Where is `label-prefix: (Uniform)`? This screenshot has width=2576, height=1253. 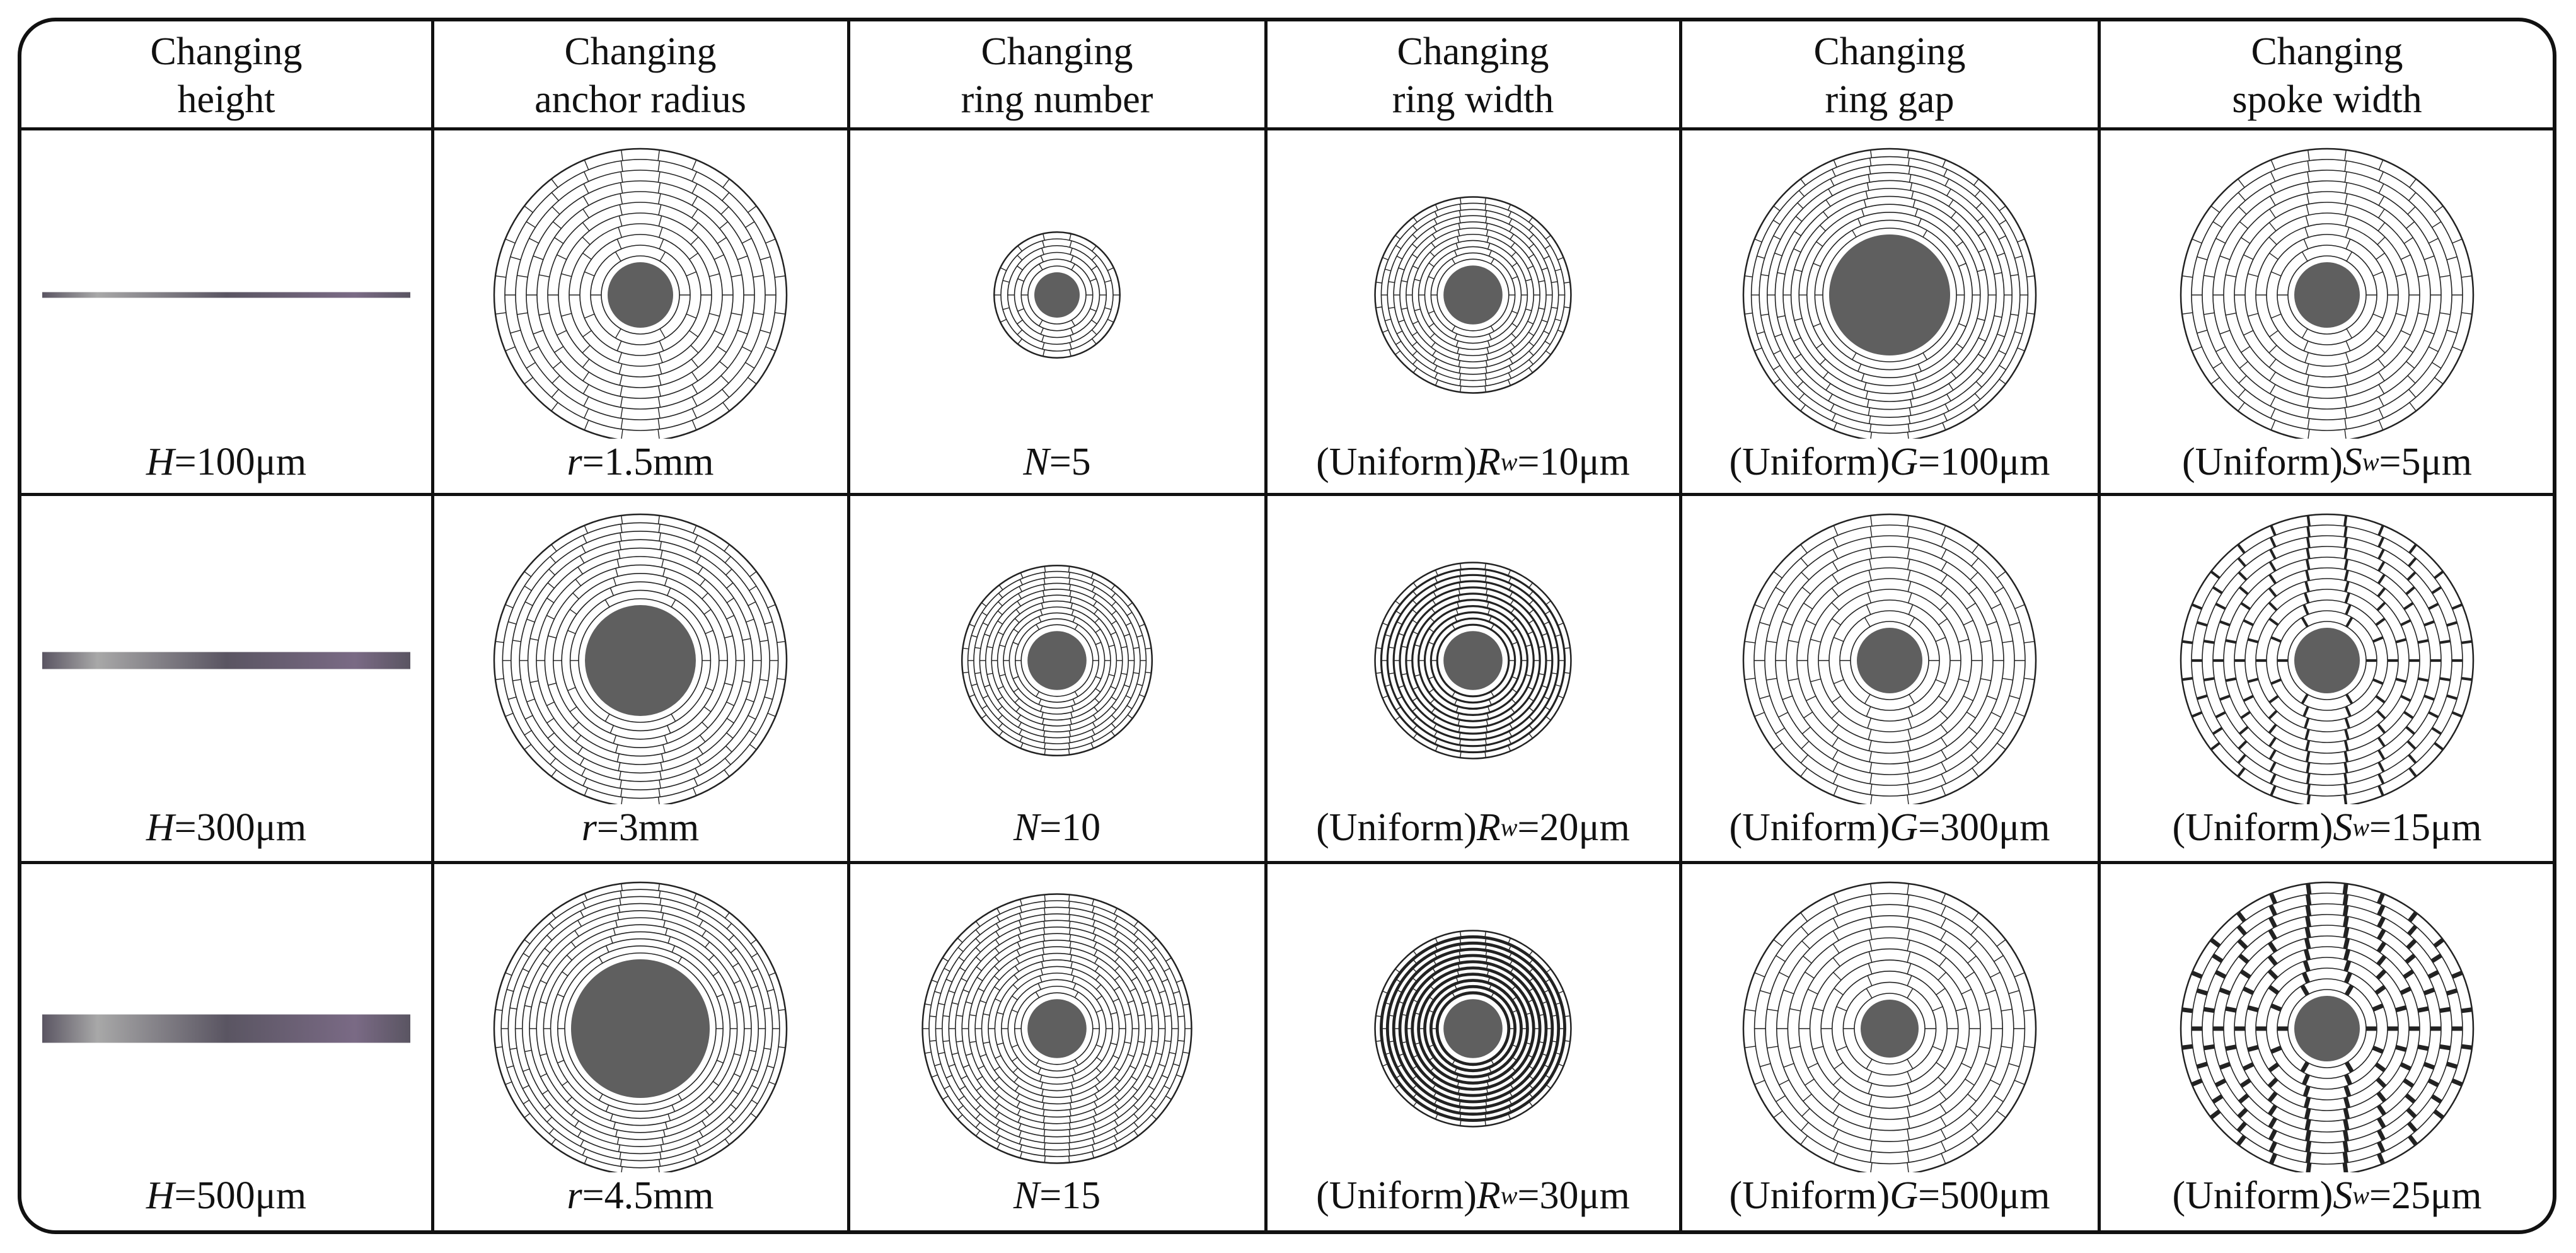 label-prefix: (Uniform) is located at coordinates (1809, 828).